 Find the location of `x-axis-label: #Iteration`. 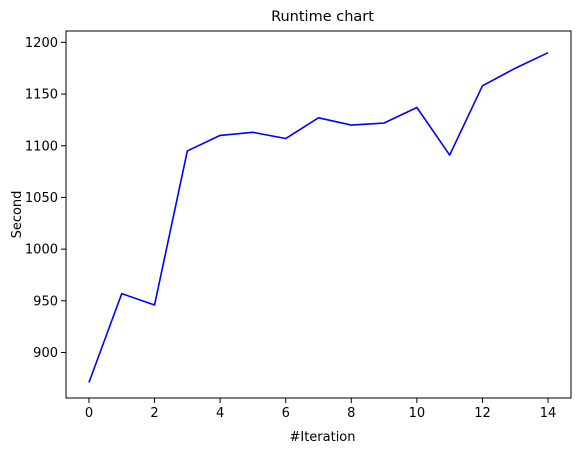

x-axis-label: #Iteration is located at coordinates (322, 437).